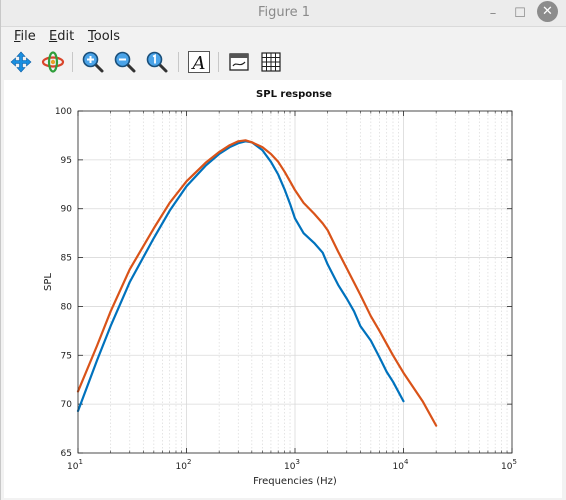 Image resolution: width=566 pixels, height=500 pixels. I want to click on menu-file: File, so click(25, 36).